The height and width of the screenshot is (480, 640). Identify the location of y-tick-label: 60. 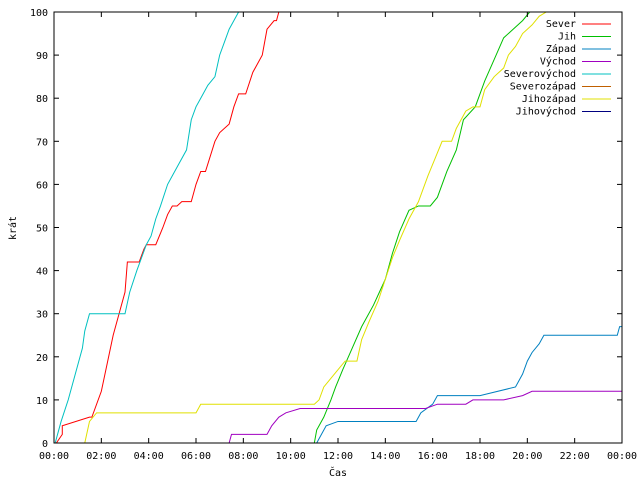
(42, 185).